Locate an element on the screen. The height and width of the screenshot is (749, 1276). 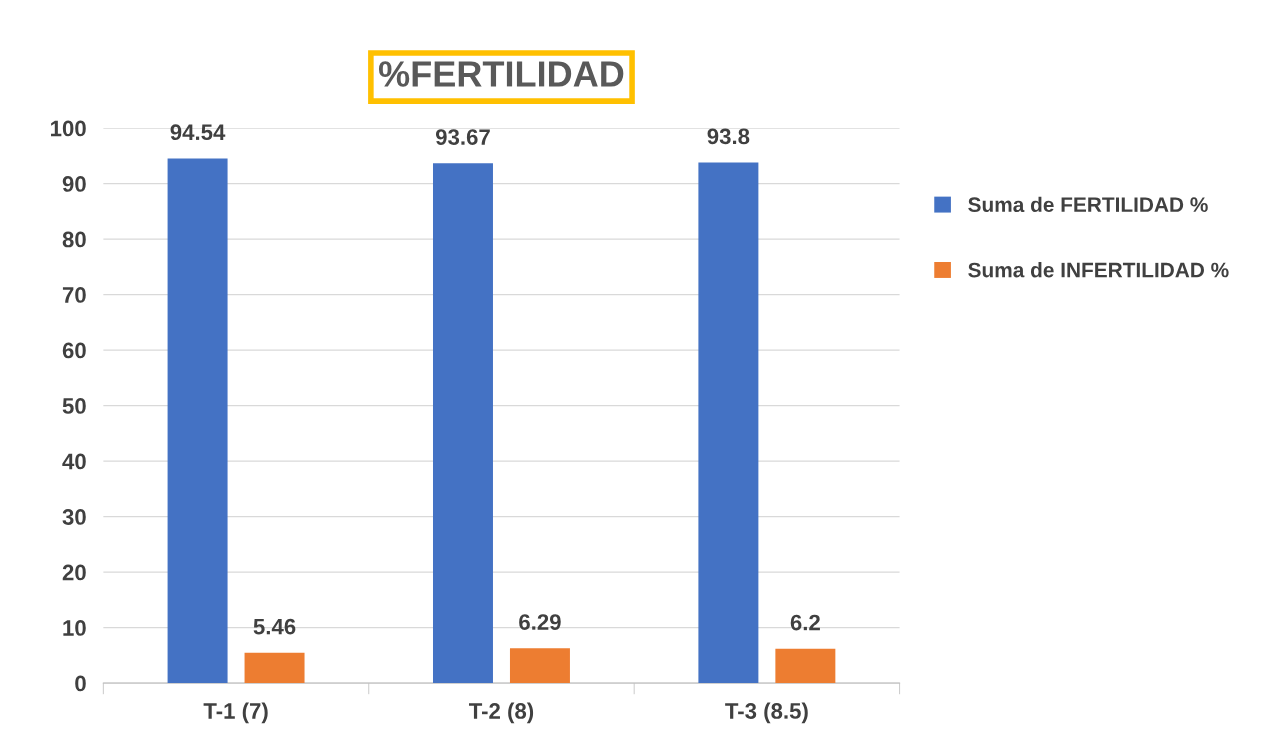
y-tick-label: 60 is located at coordinates (74, 350).